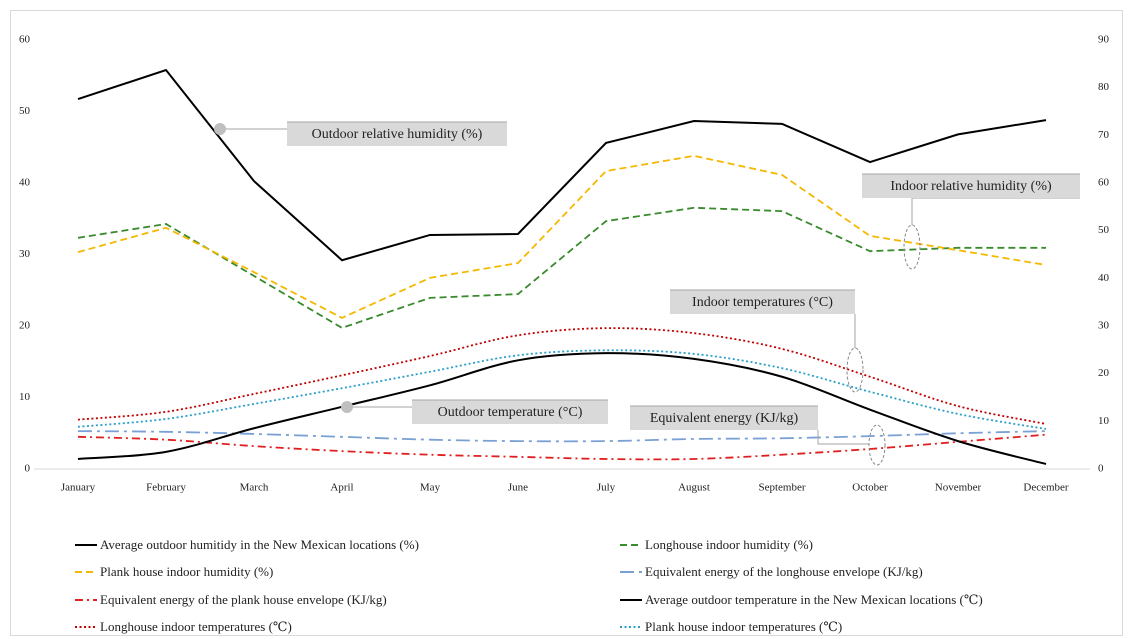 The width and height of the screenshot is (1133, 639). What do you see at coordinates (843, 437) in the screenshot?
I see `leader-line` at bounding box center [843, 437].